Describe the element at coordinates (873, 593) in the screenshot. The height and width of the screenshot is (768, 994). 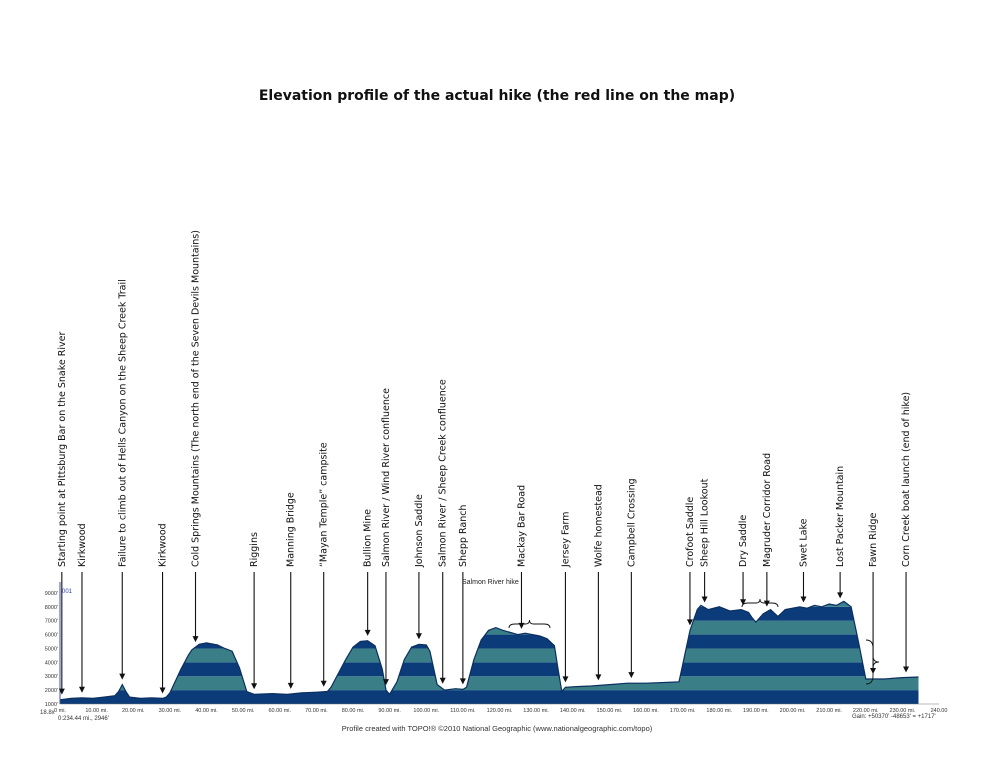
I see `annotation: Fawn Ridge` at that location.